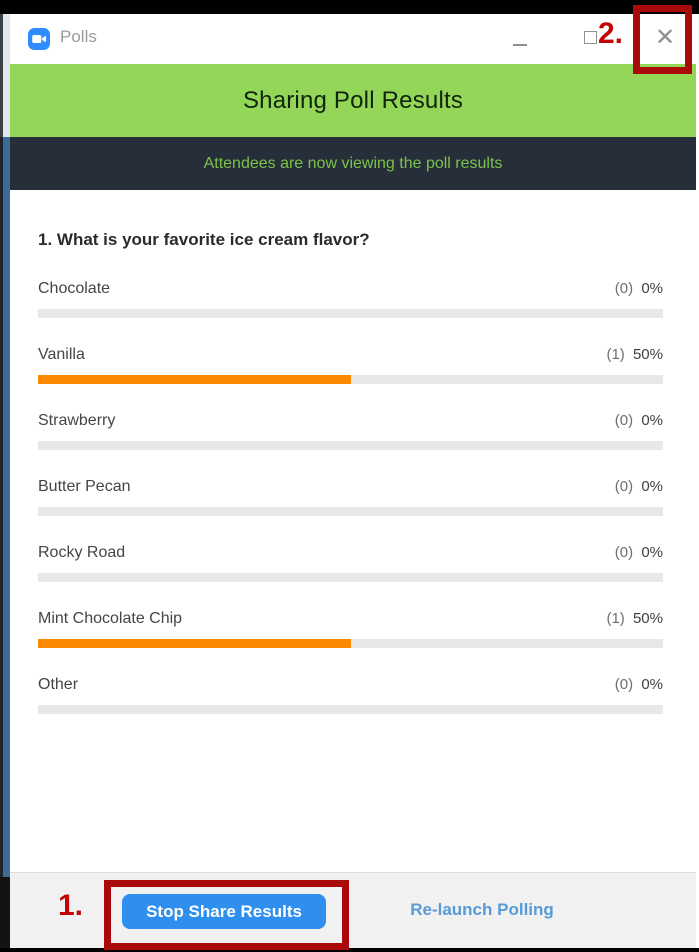  Describe the element at coordinates (5, 912) in the screenshot. I see `background-strip-dark` at that location.